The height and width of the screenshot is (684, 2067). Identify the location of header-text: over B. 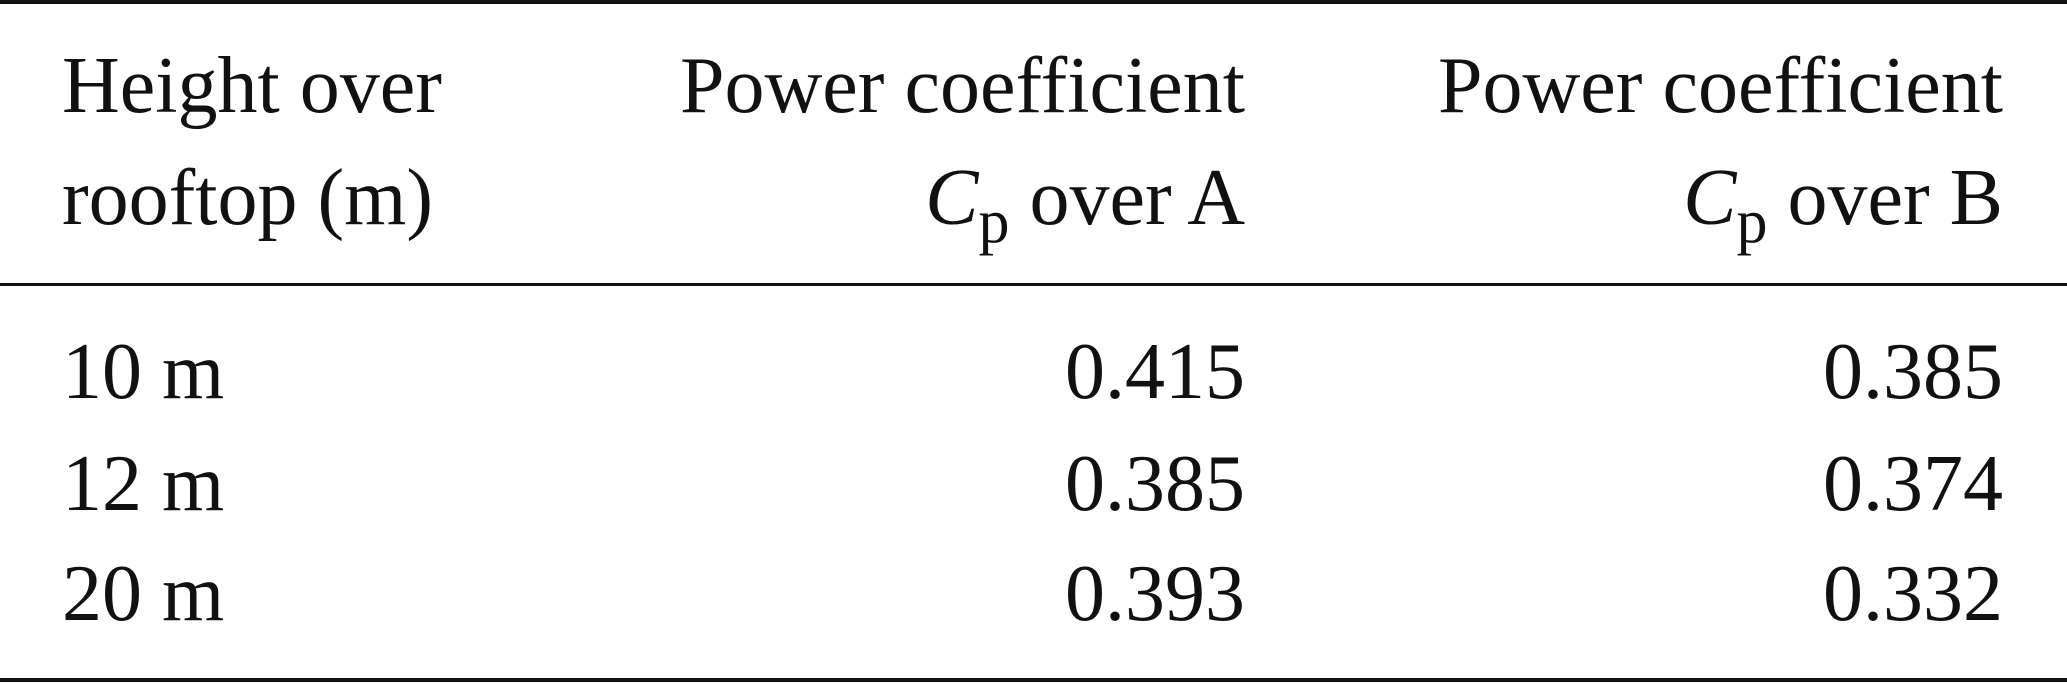
(1895, 198).